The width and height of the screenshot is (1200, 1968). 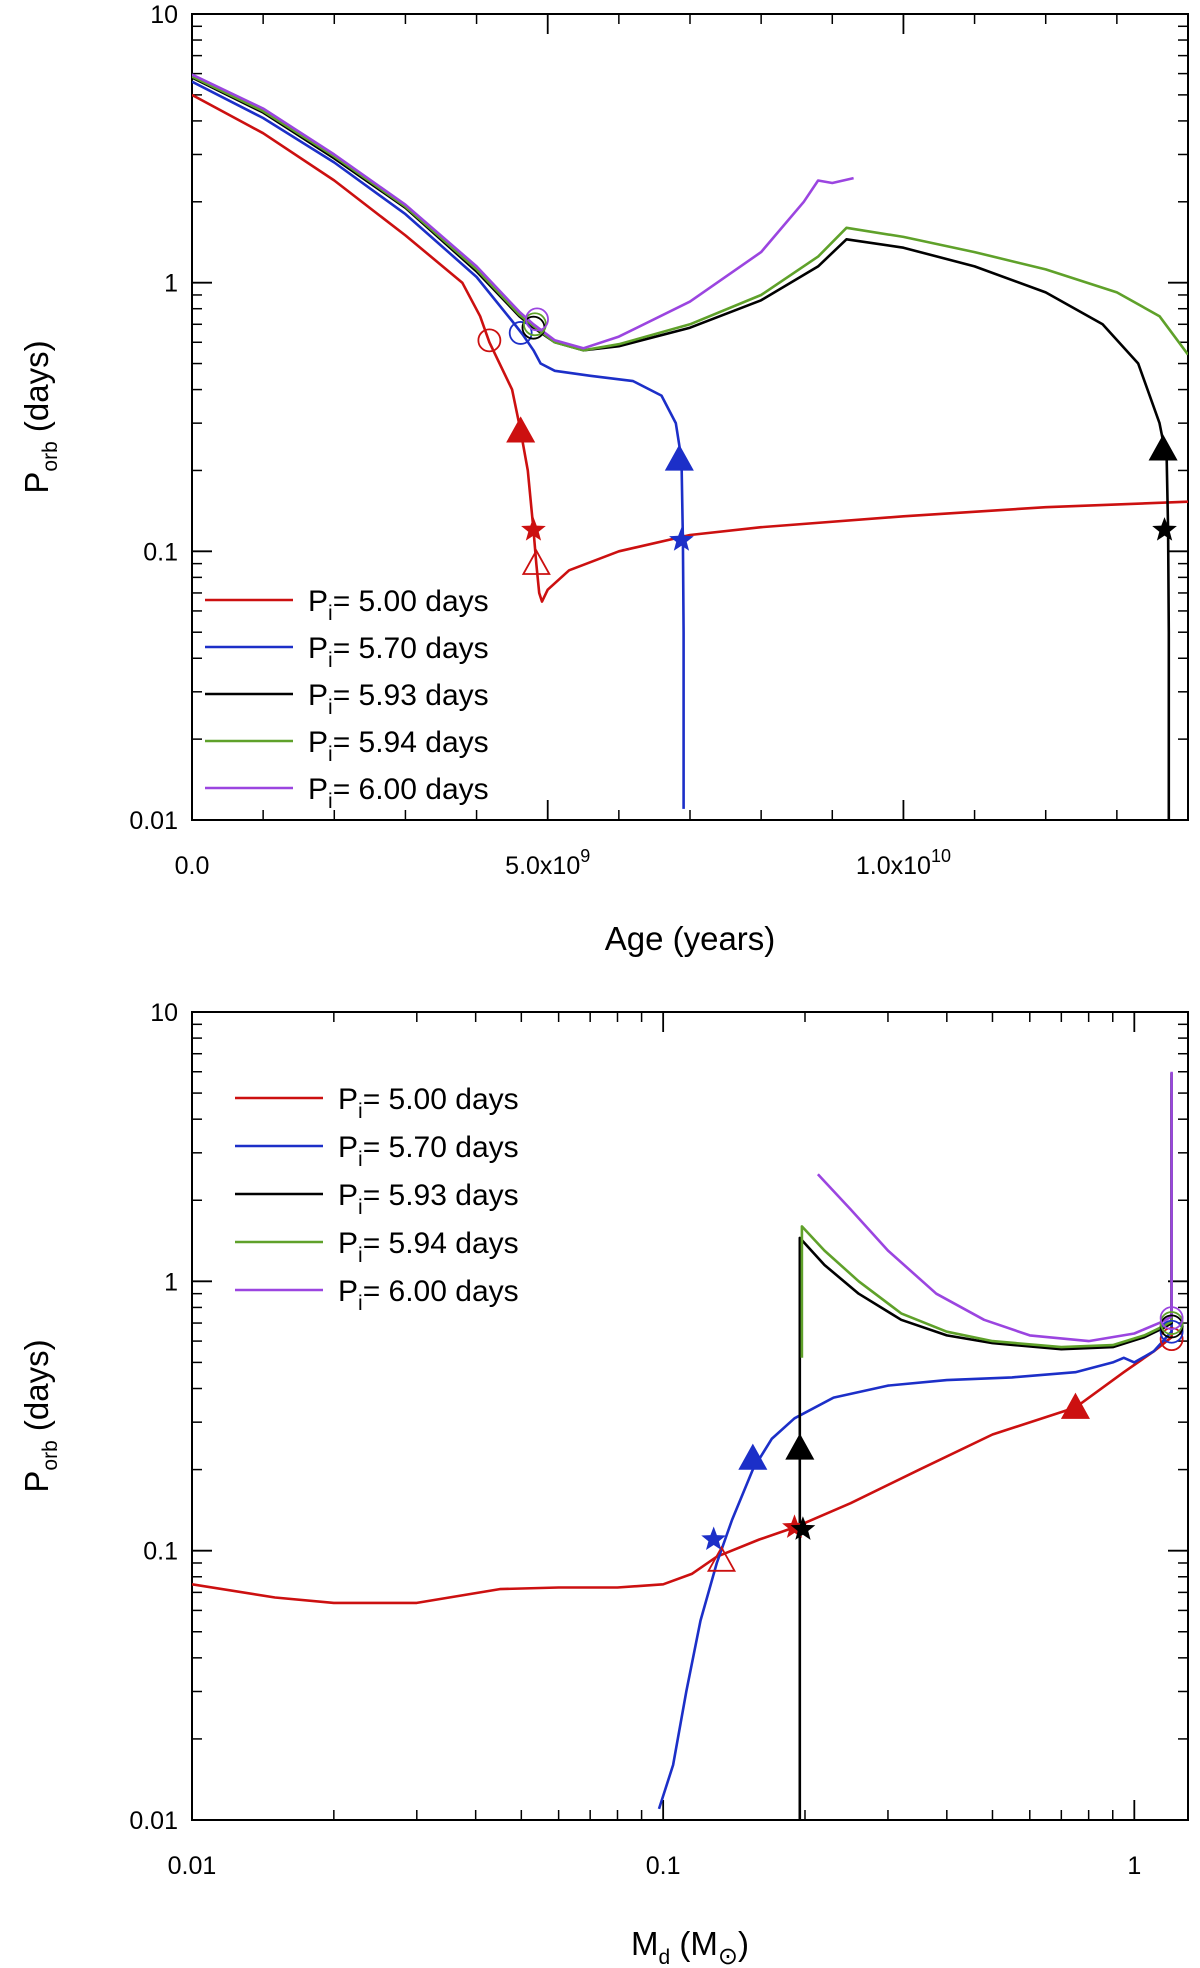 What do you see at coordinates (694, 1943) in the screenshot?
I see `x-axis-title-rest: (M` at bounding box center [694, 1943].